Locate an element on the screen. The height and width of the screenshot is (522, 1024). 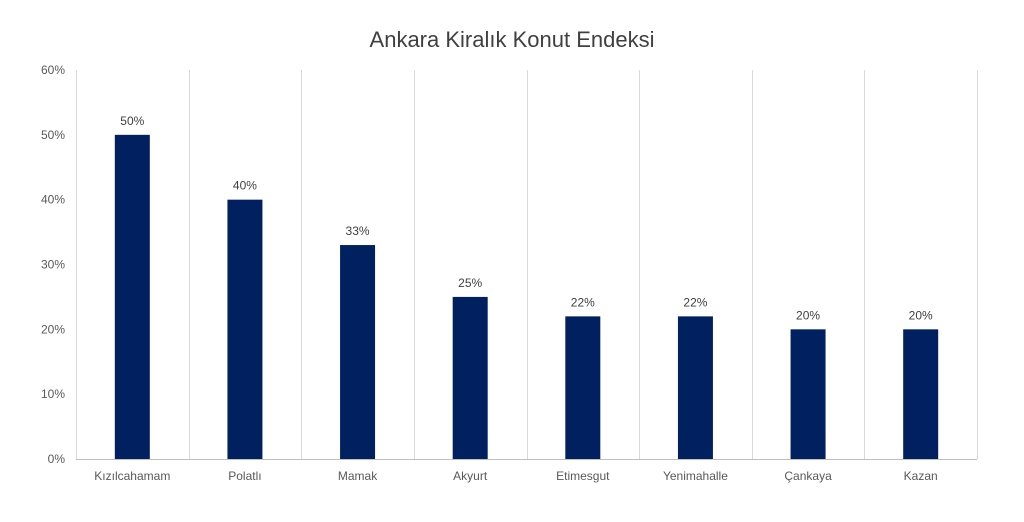
y-tick-label: 30% is located at coordinates (53, 265).